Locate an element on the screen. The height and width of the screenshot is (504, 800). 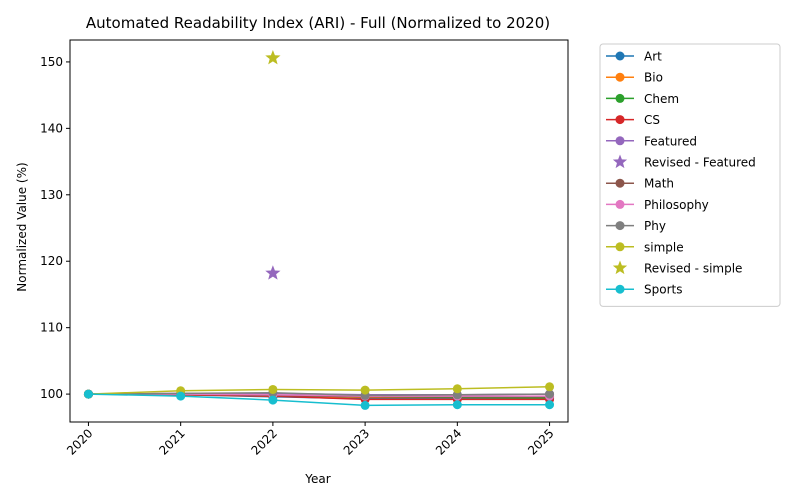
legend-entry: simple is located at coordinates (645, 247).